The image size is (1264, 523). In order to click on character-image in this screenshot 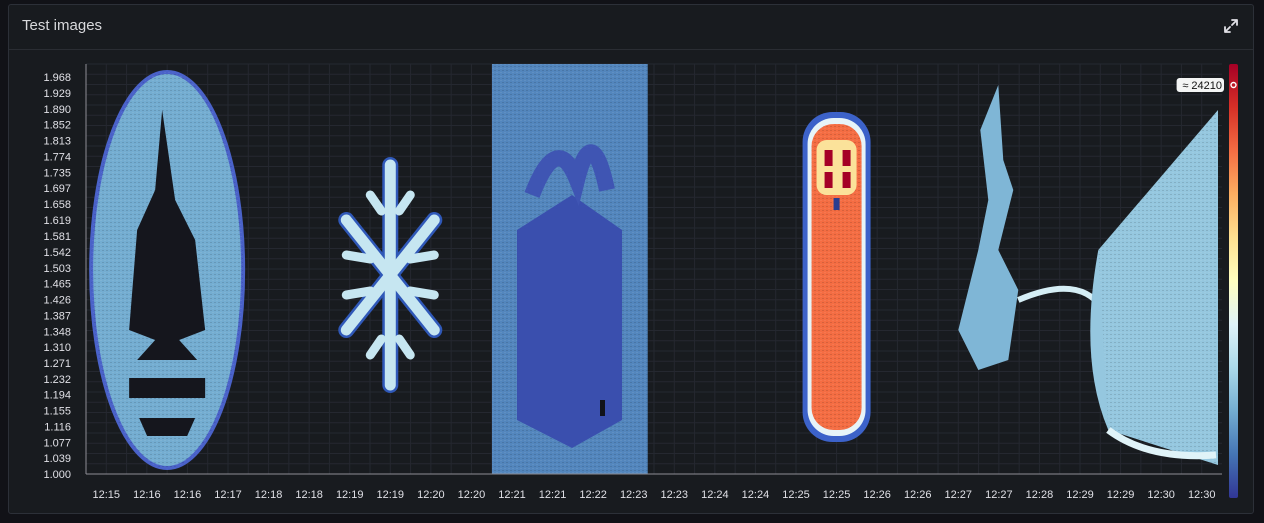, I will do `click(836, 277)`.